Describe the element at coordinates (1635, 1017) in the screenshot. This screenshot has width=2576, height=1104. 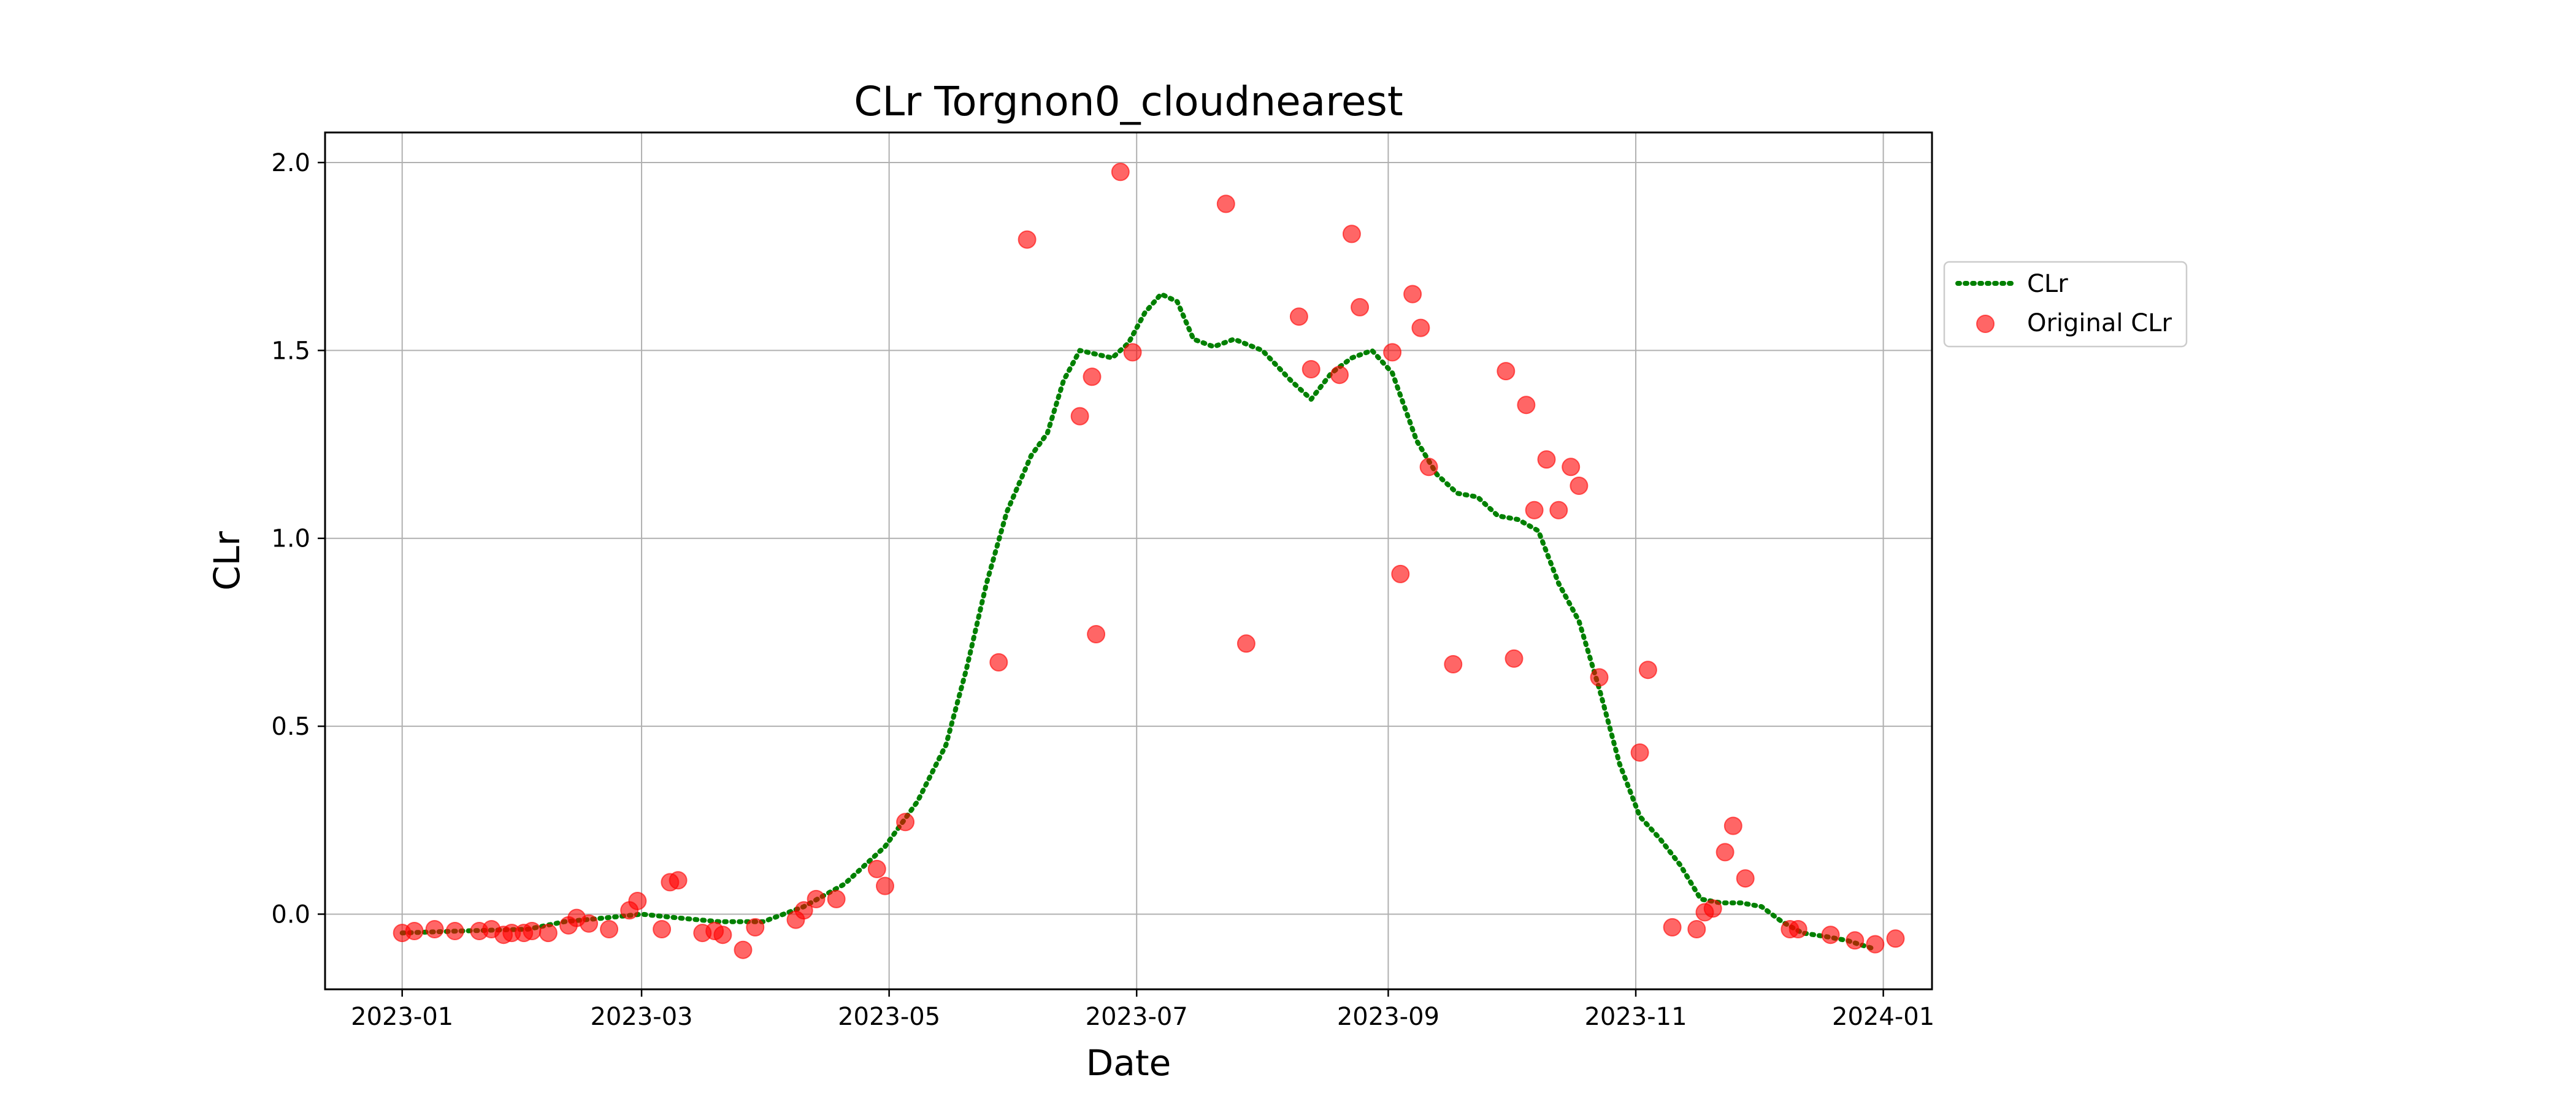
I see `x-tick-label: 2023-11` at that location.